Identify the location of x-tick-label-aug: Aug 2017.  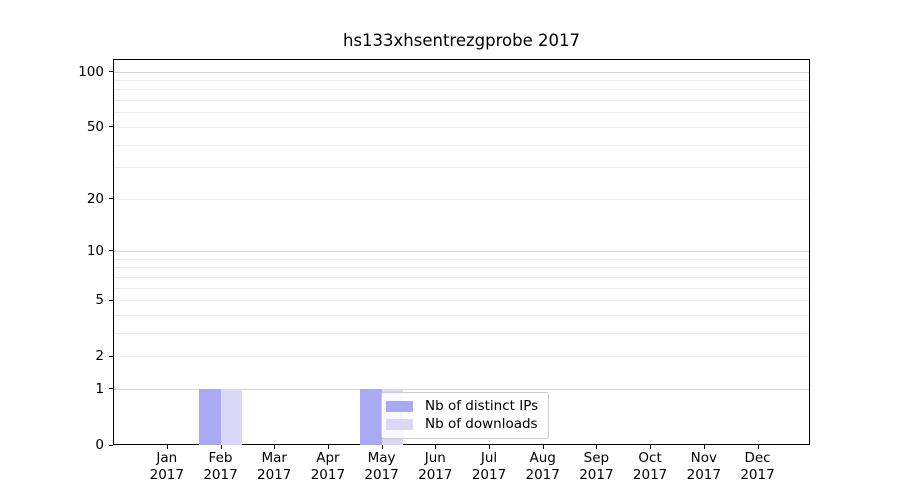
(542, 466).